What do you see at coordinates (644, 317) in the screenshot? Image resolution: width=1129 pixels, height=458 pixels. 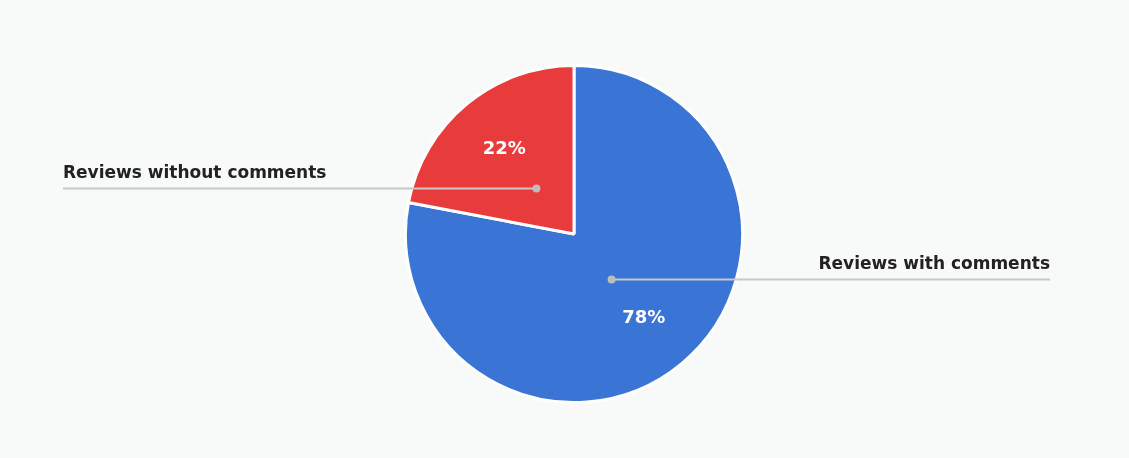 I see `data-label: 78%` at bounding box center [644, 317].